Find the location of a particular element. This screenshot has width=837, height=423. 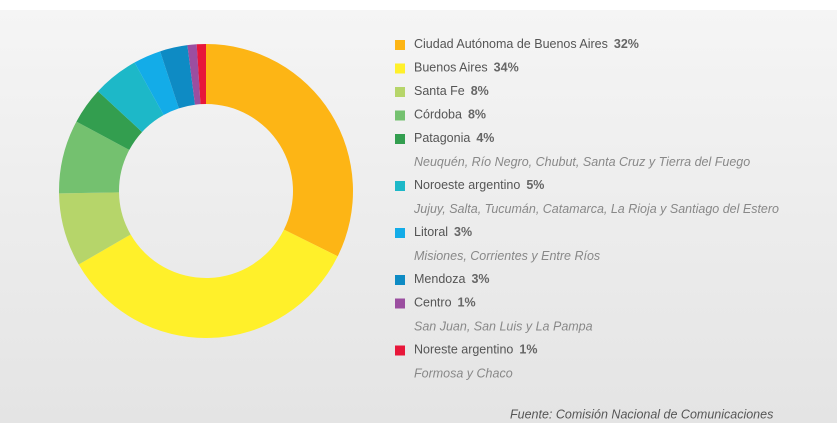

legend-entry: Centro 1% is located at coordinates (445, 303).